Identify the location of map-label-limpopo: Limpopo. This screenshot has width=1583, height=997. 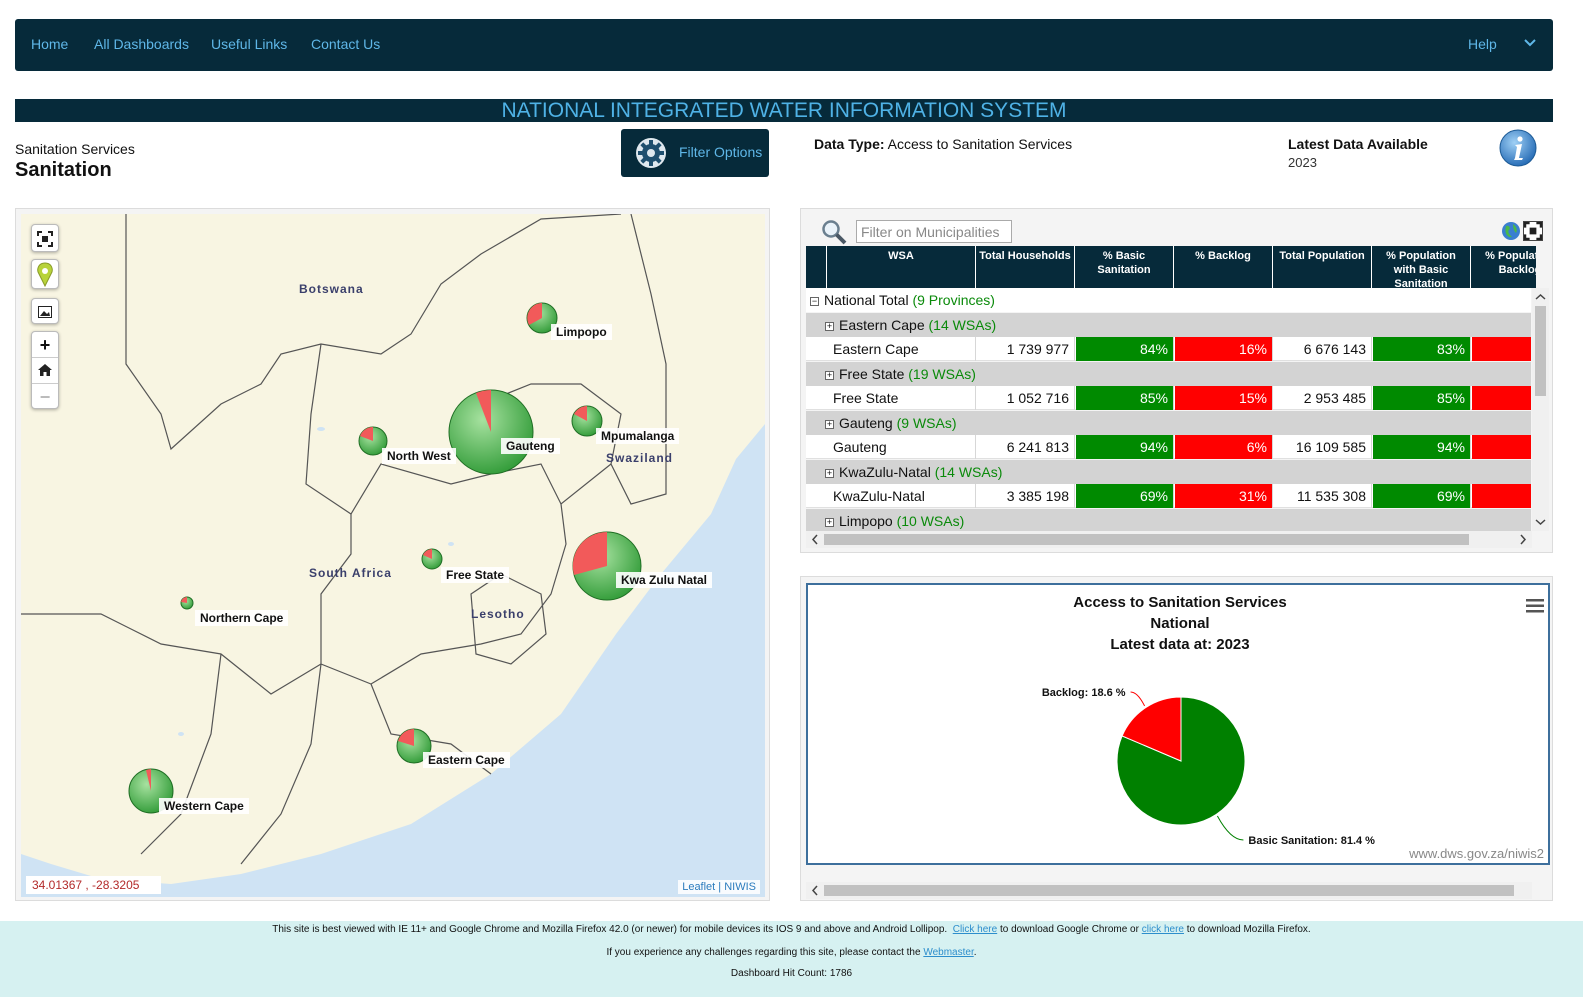
(581, 332).